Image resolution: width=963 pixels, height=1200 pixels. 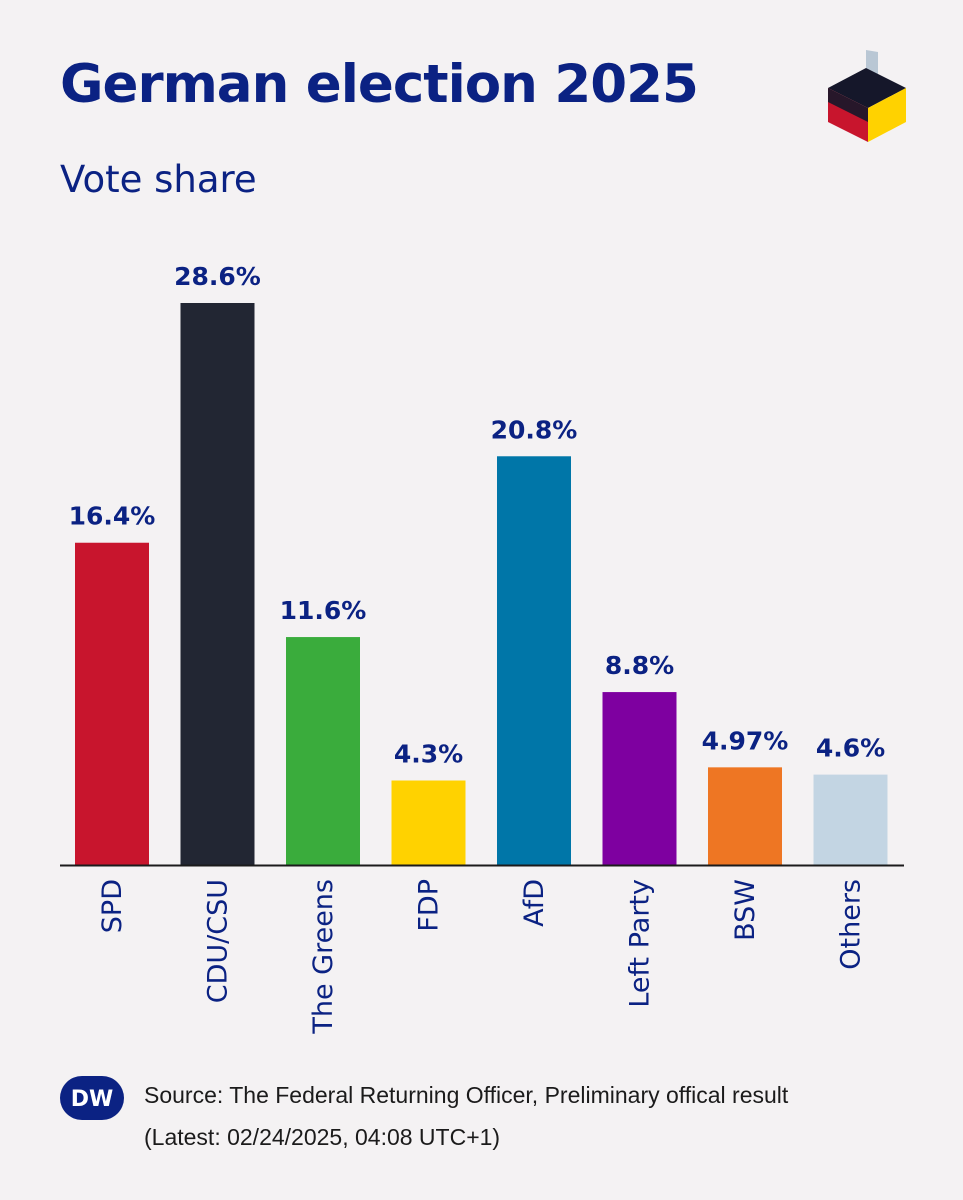 I want to click on chart-subtitle: Vote share, so click(x=158, y=179).